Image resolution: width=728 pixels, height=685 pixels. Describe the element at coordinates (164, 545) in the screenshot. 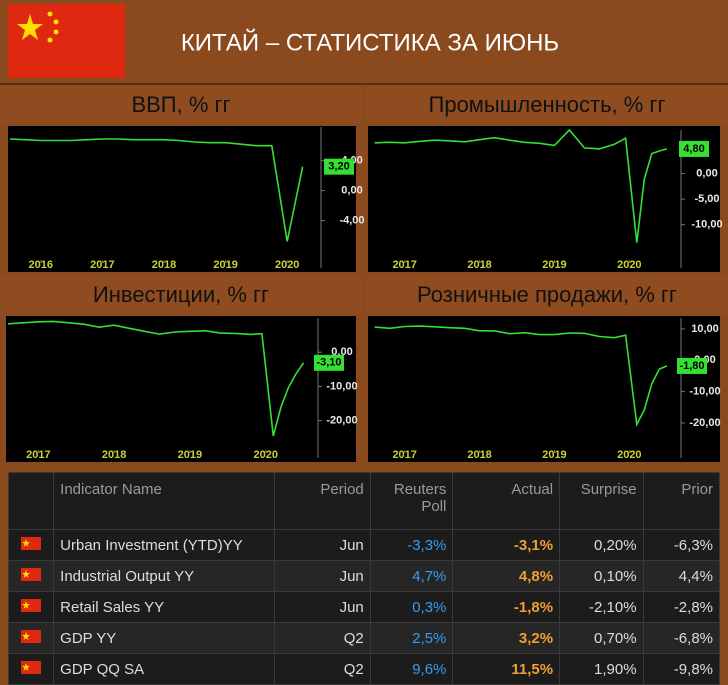

I see `table-cell: Urban Investment (YTD)YY` at that location.